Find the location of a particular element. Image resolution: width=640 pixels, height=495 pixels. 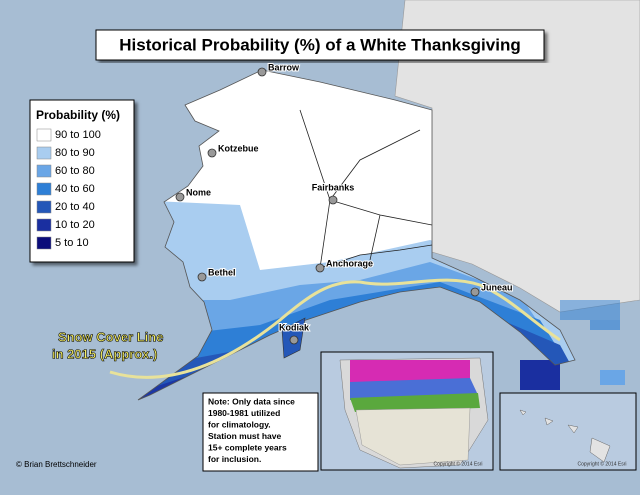

note-line: for inclusion. is located at coordinates (234, 459).